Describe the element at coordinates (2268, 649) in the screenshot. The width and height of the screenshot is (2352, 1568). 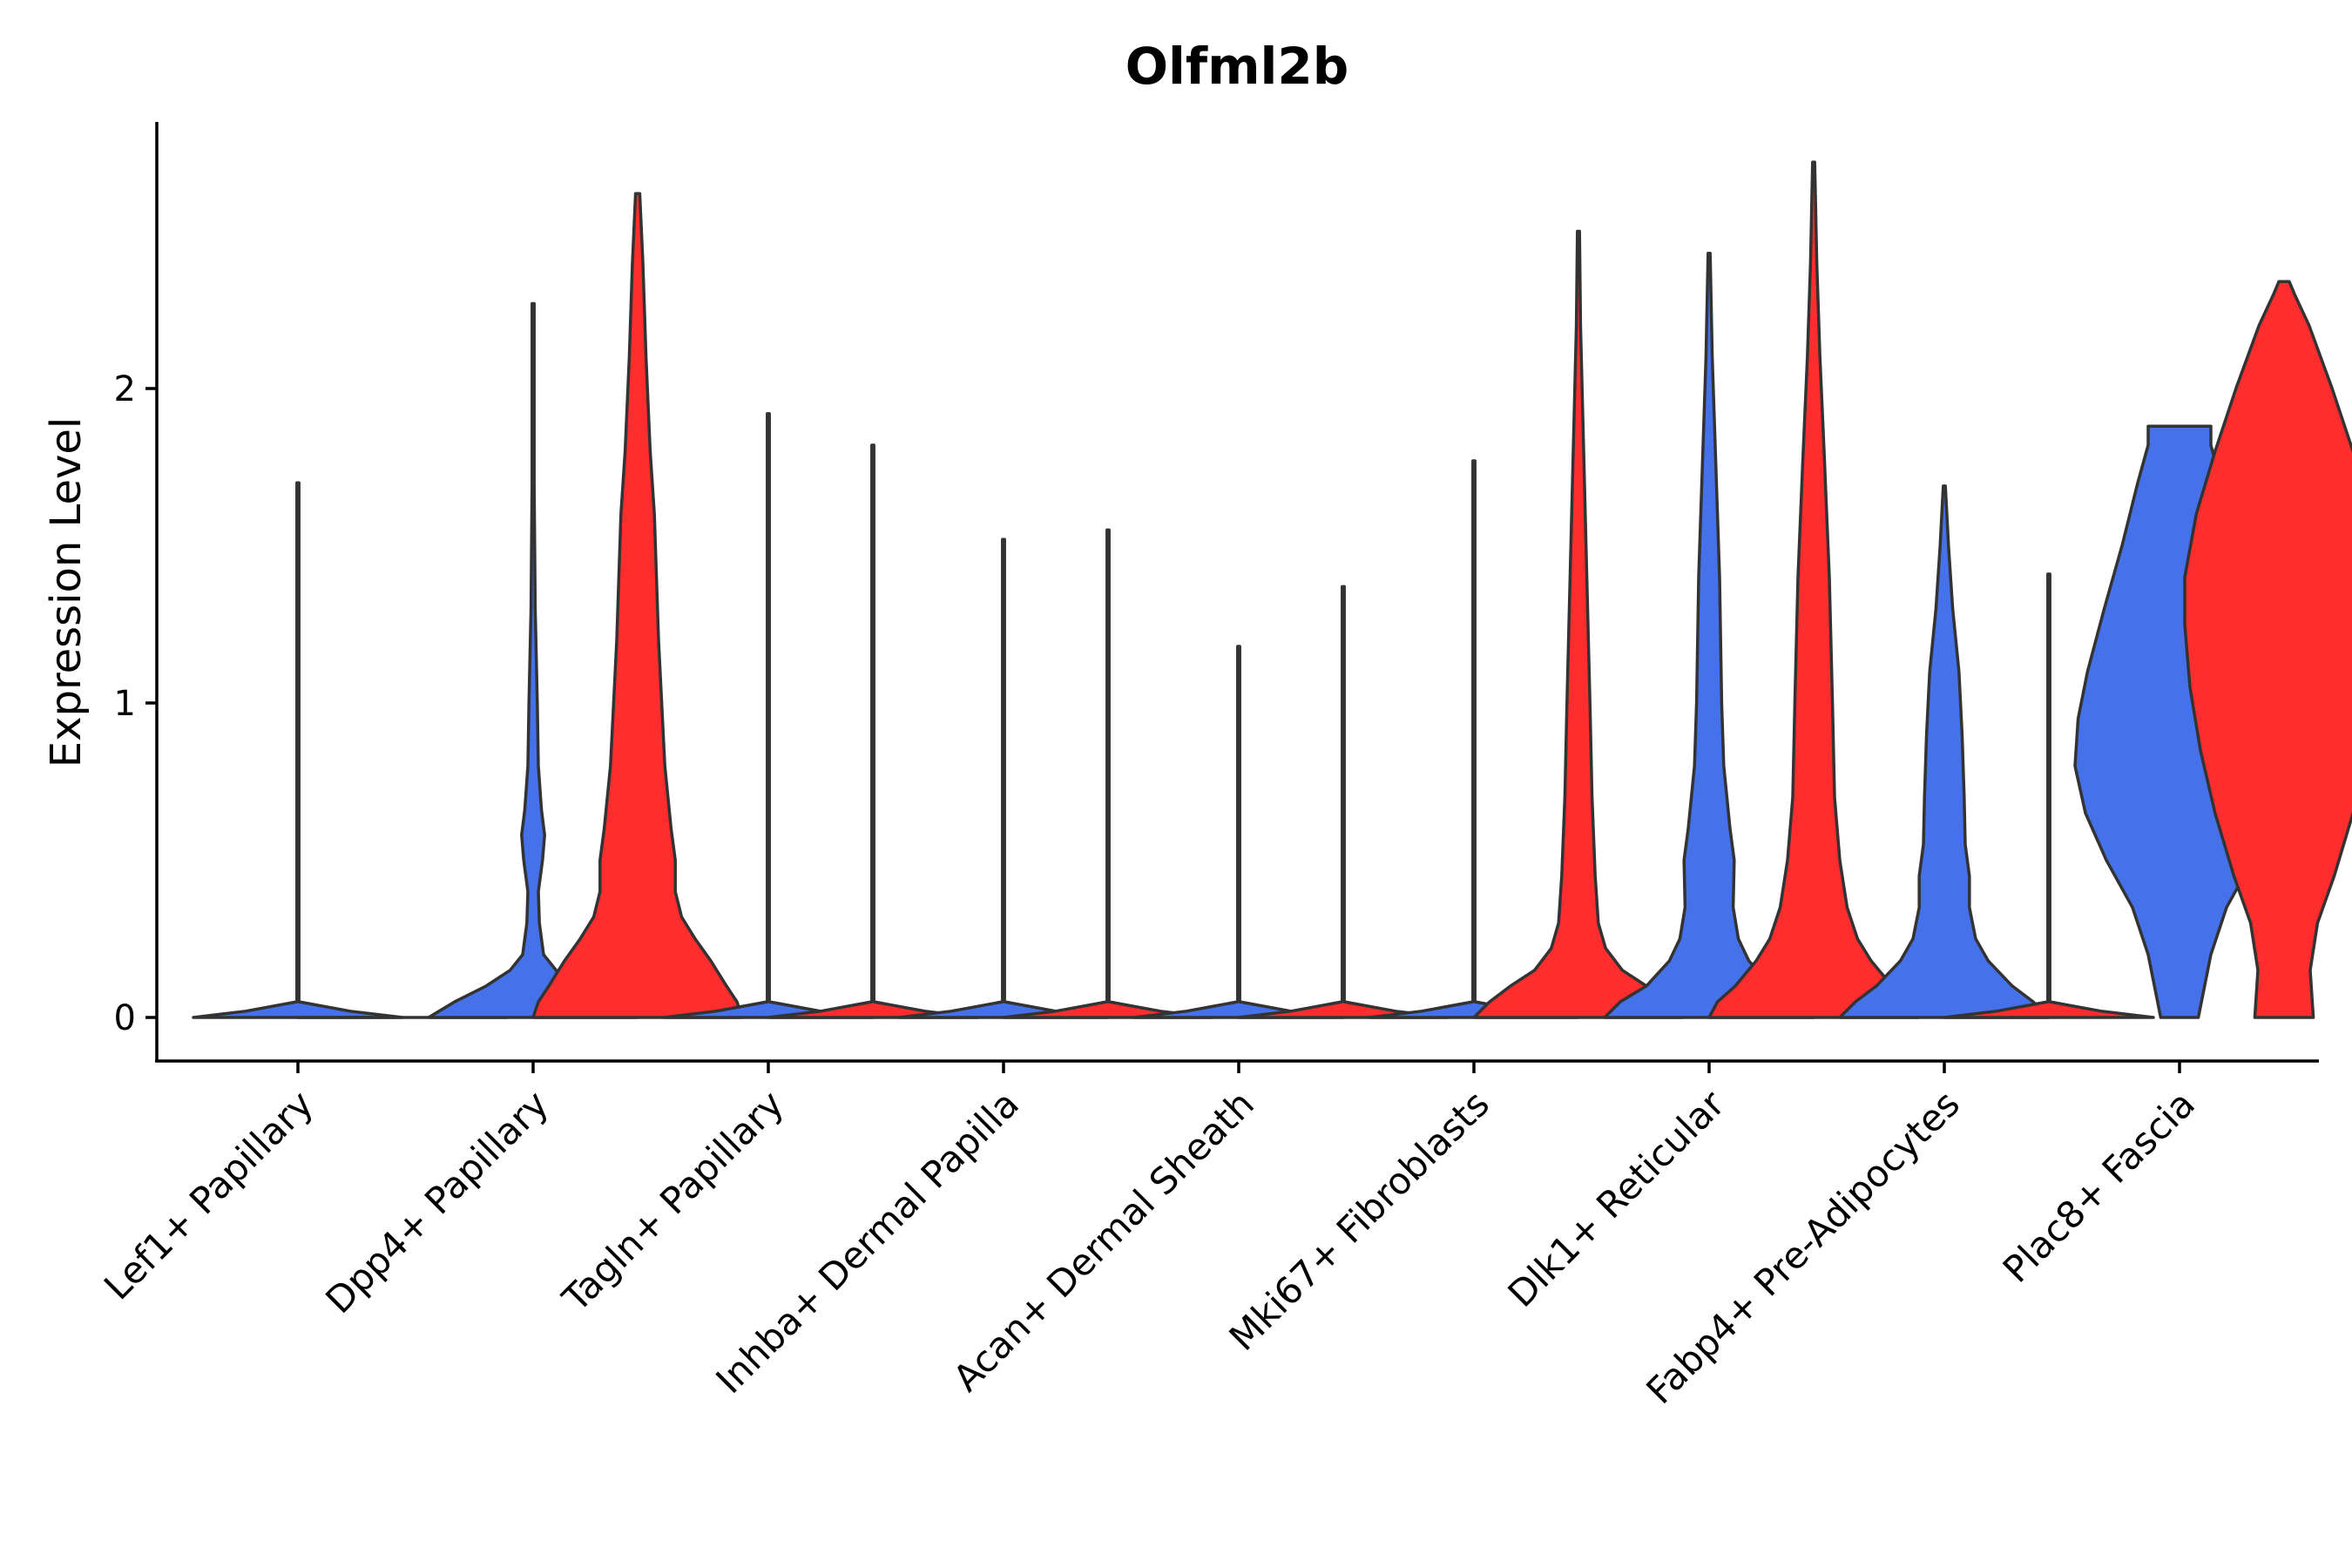
I see `violin-plac8-fascia-b` at that location.